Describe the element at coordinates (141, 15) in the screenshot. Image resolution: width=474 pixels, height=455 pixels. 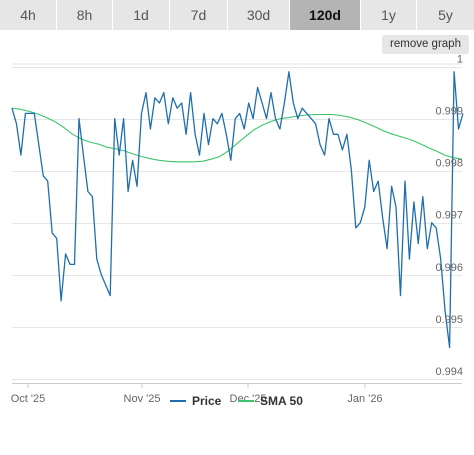
I see `tab-1d: 1d` at that location.